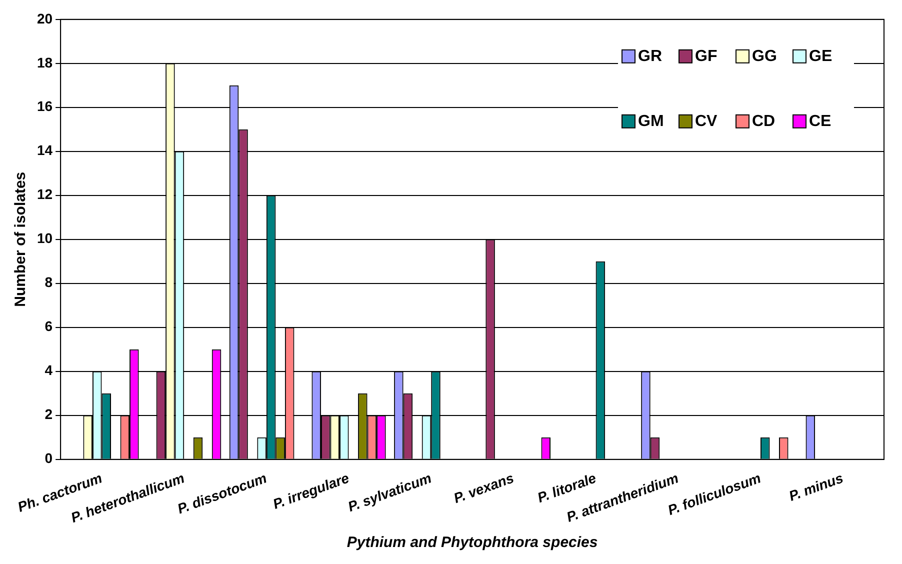 The width and height of the screenshot is (902, 564). I want to click on legend-label: CE, so click(820, 121).